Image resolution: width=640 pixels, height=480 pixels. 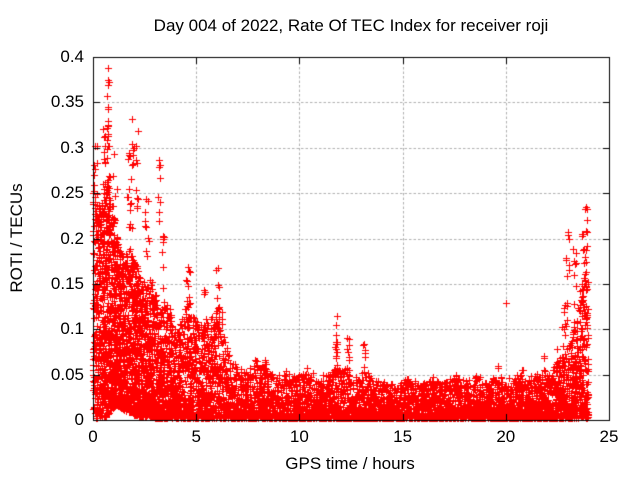 What do you see at coordinates (403, 436) in the screenshot?
I see `x-tick-label: 15` at bounding box center [403, 436].